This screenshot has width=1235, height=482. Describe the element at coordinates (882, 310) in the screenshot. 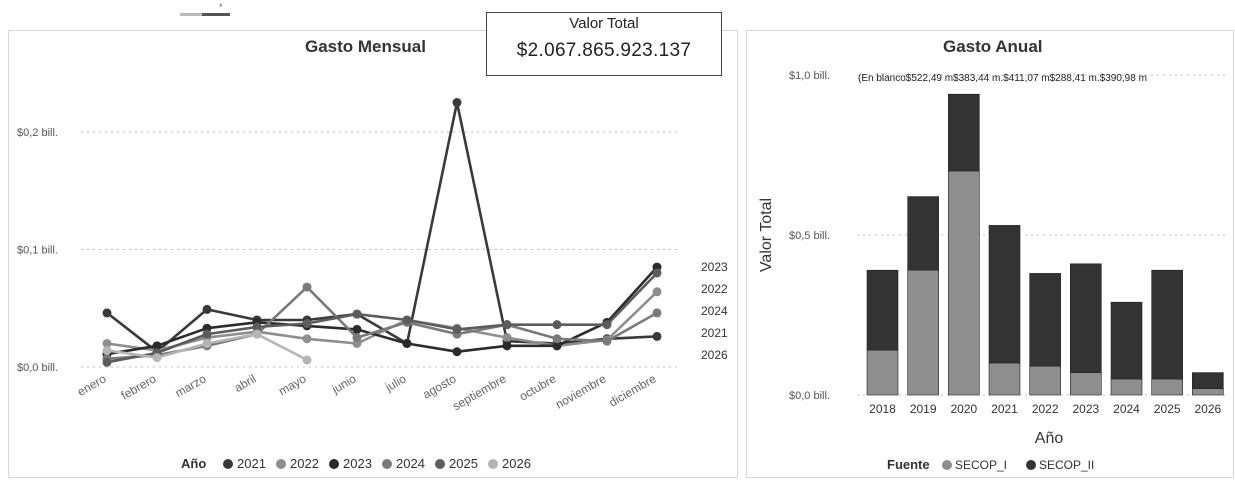

I see `bar-segment-SECOP_II-2018` at that location.